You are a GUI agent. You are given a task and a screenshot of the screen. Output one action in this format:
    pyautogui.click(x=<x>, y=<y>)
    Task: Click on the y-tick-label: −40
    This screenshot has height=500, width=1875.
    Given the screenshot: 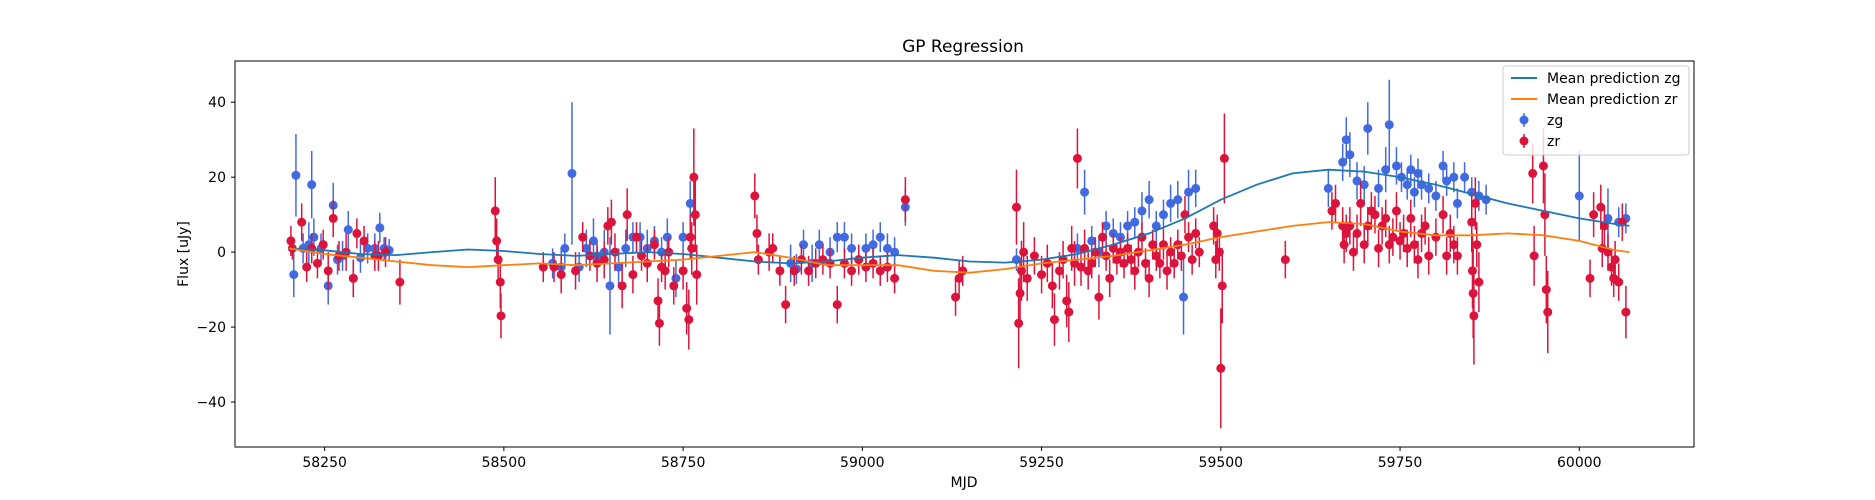 What is the action you would take?
    pyautogui.click(x=211, y=403)
    